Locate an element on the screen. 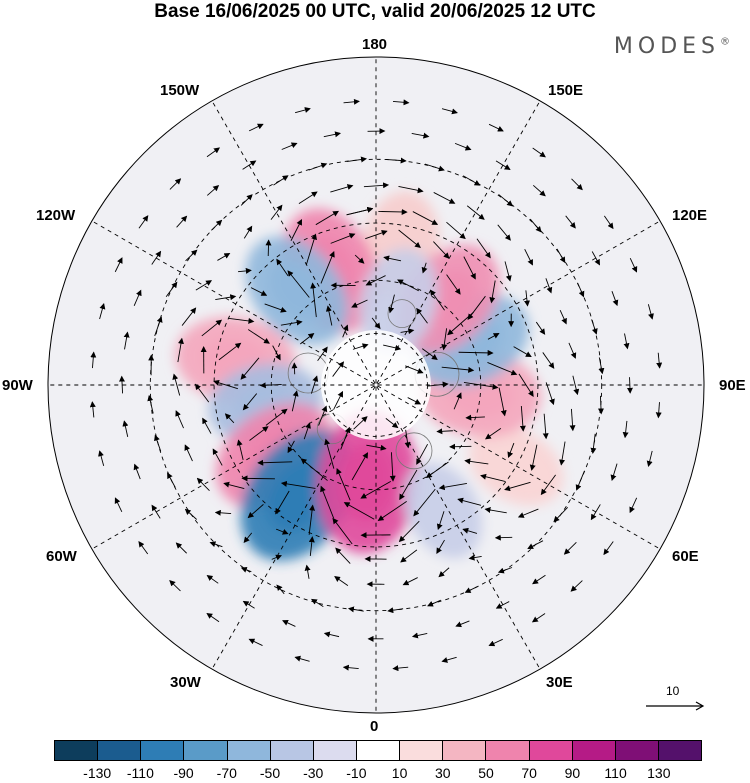  colorbar-tick-label: 90 is located at coordinates (572, 773).